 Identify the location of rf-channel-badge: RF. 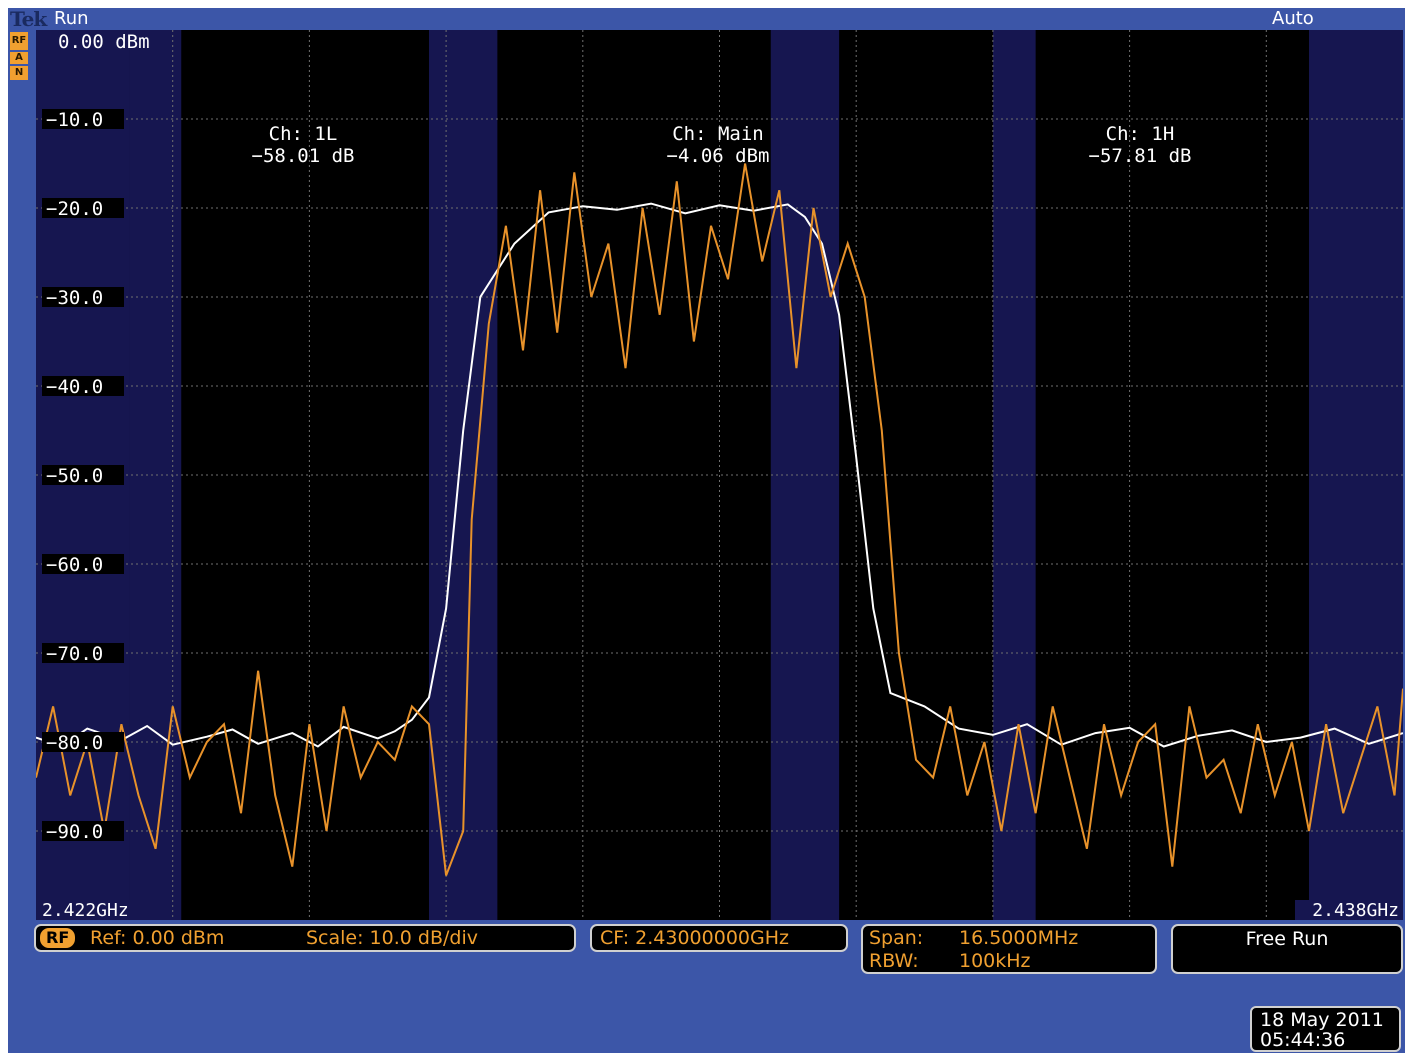
(19, 41).